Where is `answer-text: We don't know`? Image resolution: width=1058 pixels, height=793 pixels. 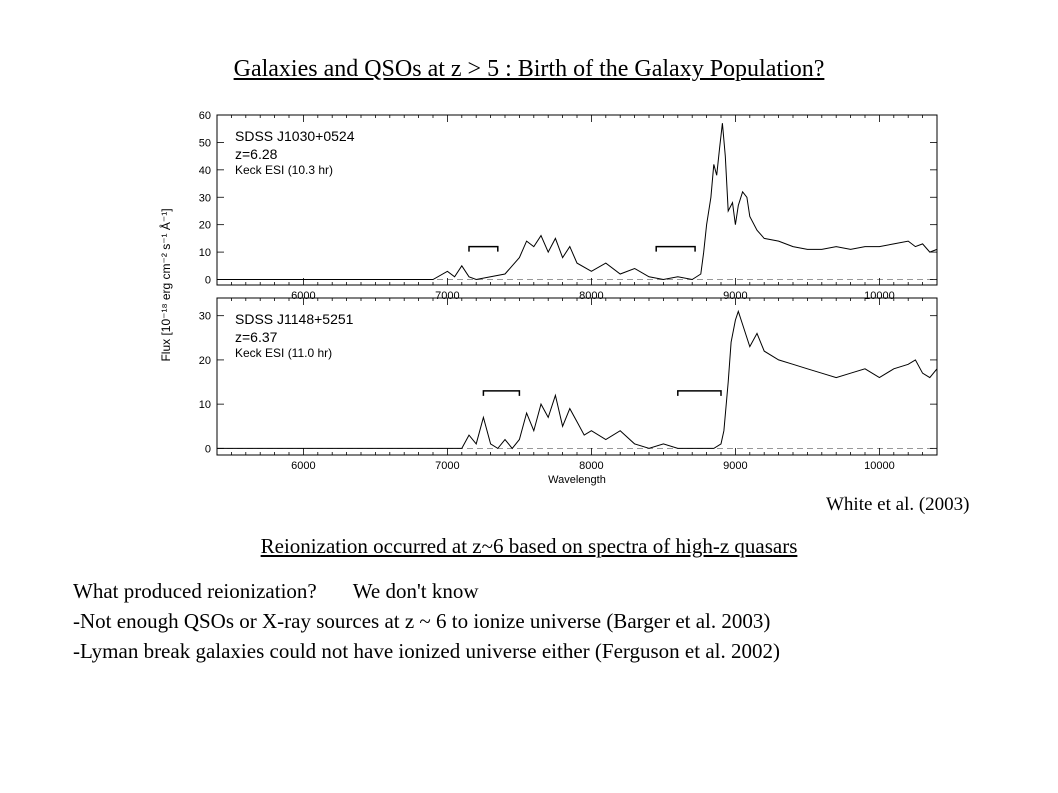 answer-text: We don't know is located at coordinates (415, 591).